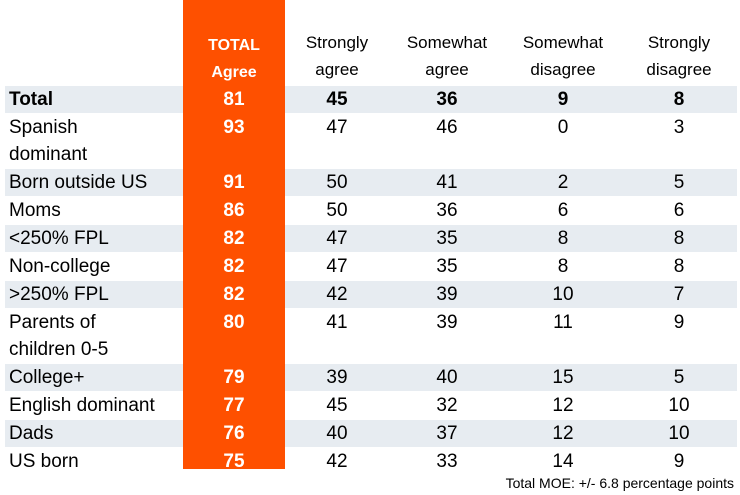  Describe the element at coordinates (619, 483) in the screenshot. I see `moe-footnote: Total MOE: +/- 6.8 percentage points` at that location.